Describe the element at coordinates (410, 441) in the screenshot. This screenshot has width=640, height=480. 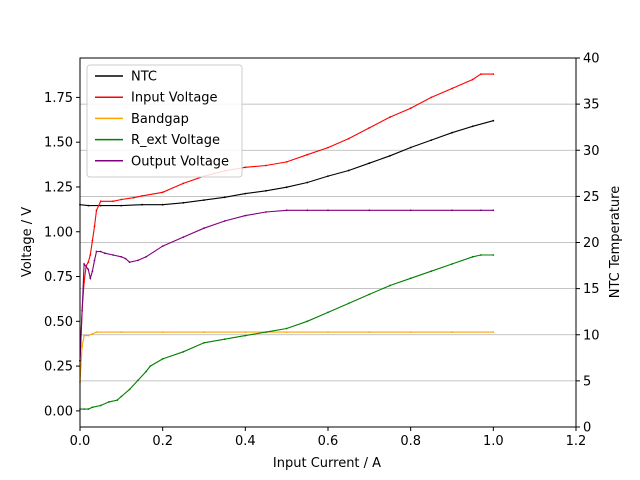
I see `x-tick-label: 0.8` at that location.